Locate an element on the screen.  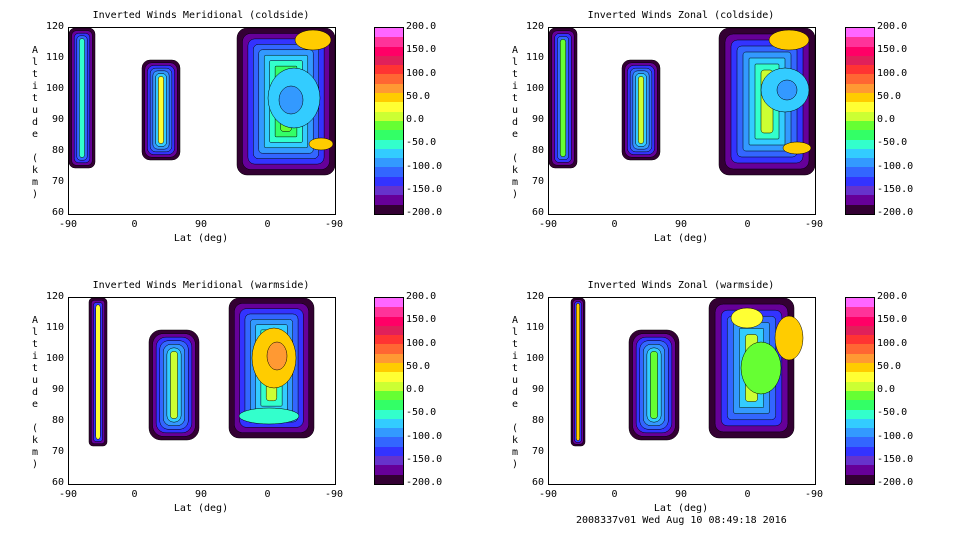
timestamp-footer: 2008337v01 Wed Aug 10 08:49:18 2016 is located at coordinates (681, 520).